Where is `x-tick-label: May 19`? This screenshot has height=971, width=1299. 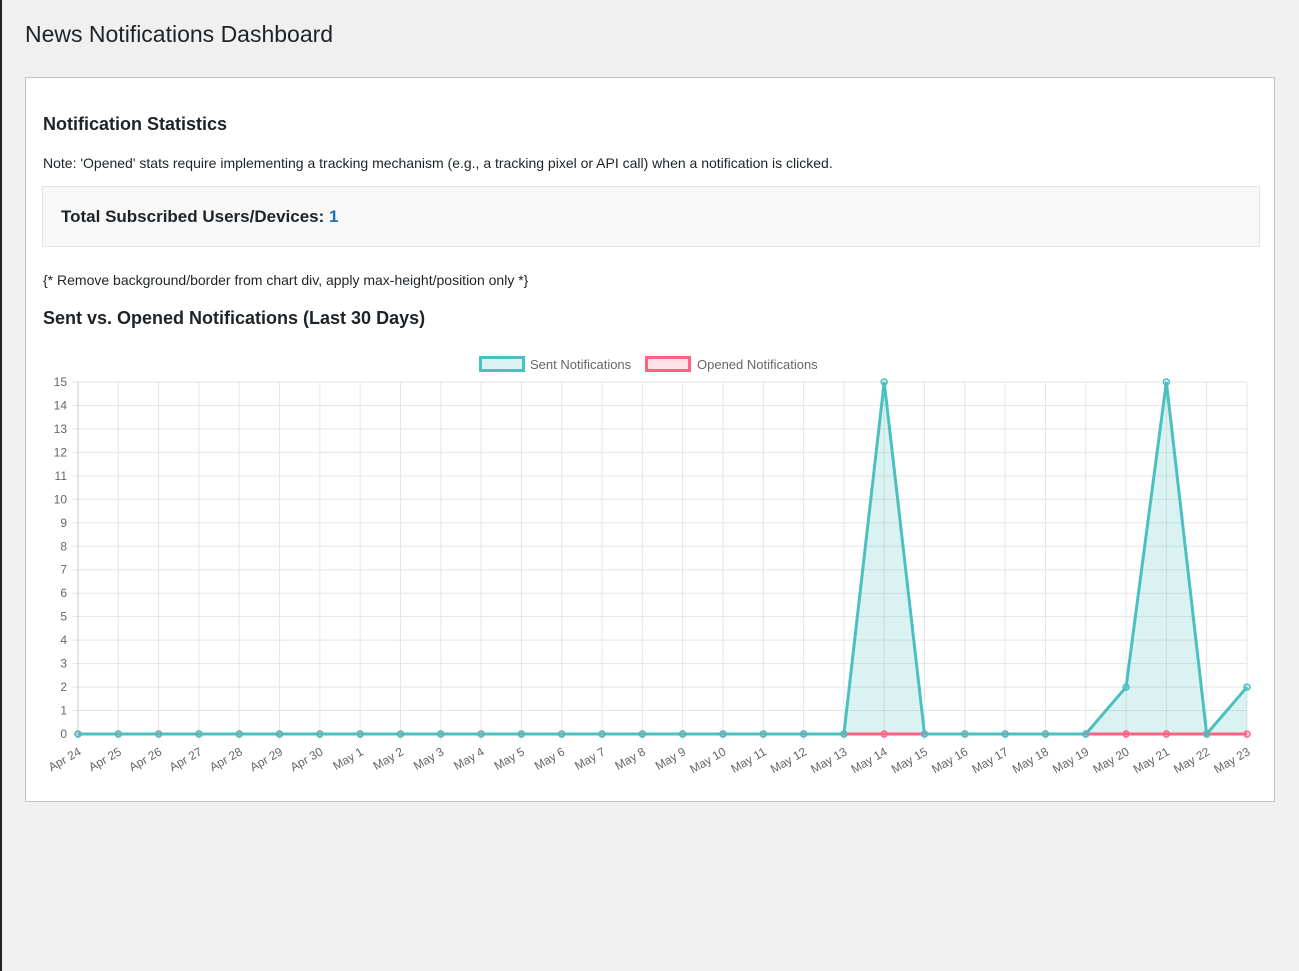 x-tick-label: May 19 is located at coordinates (1070, 760).